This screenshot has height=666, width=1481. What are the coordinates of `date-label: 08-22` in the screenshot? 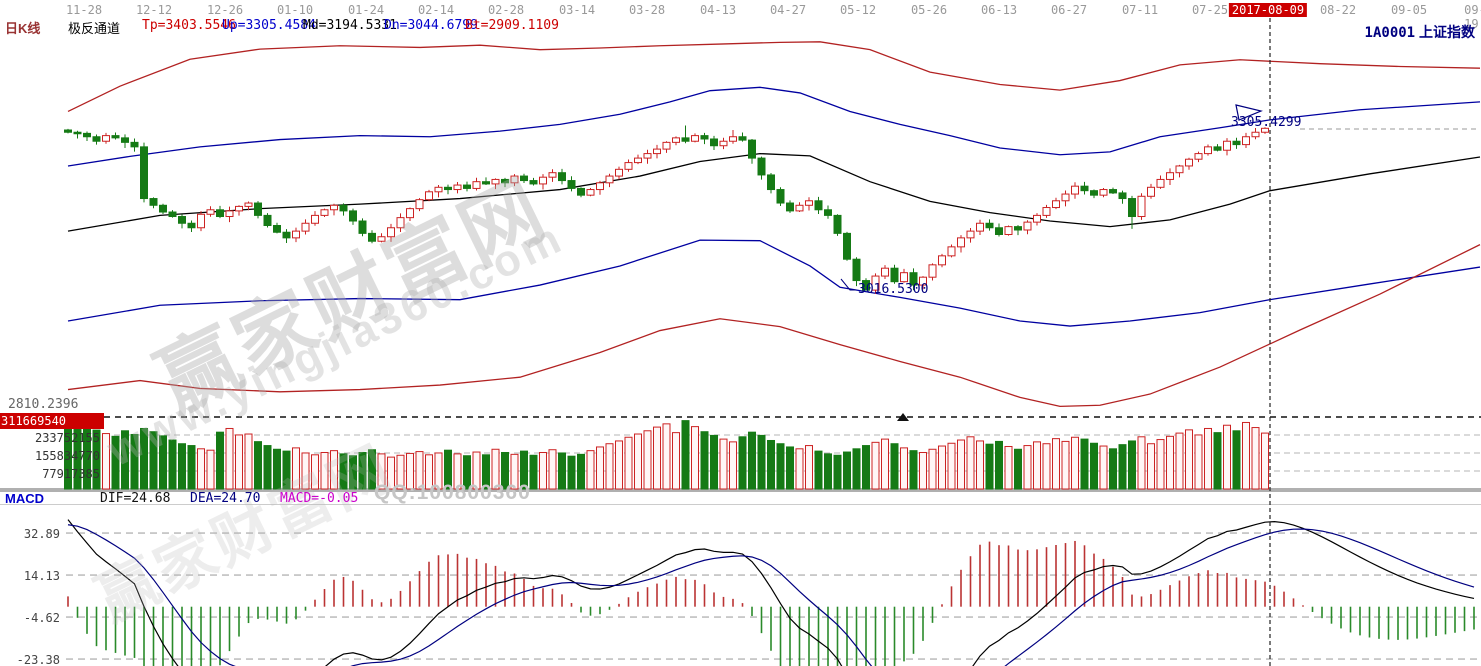 It's located at (1338, 10).